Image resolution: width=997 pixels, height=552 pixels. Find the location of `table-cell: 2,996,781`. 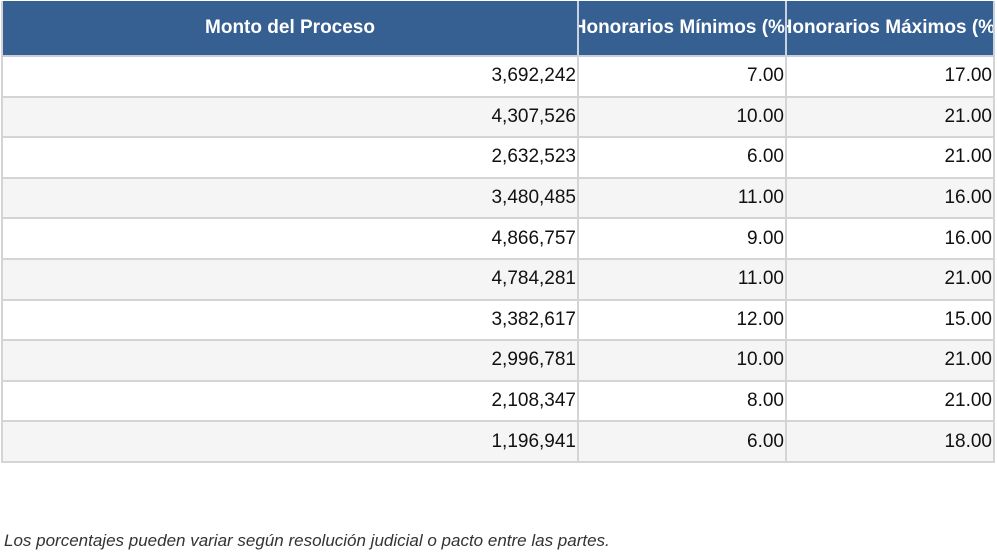

table-cell: 2,996,781 is located at coordinates (290, 361).